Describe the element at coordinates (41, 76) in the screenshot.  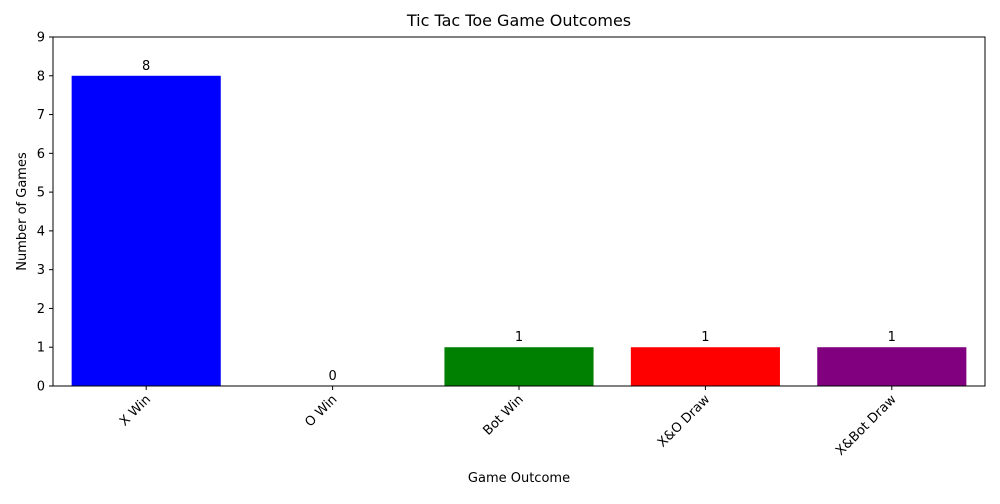
I see `y-tick-label: 8` at that location.